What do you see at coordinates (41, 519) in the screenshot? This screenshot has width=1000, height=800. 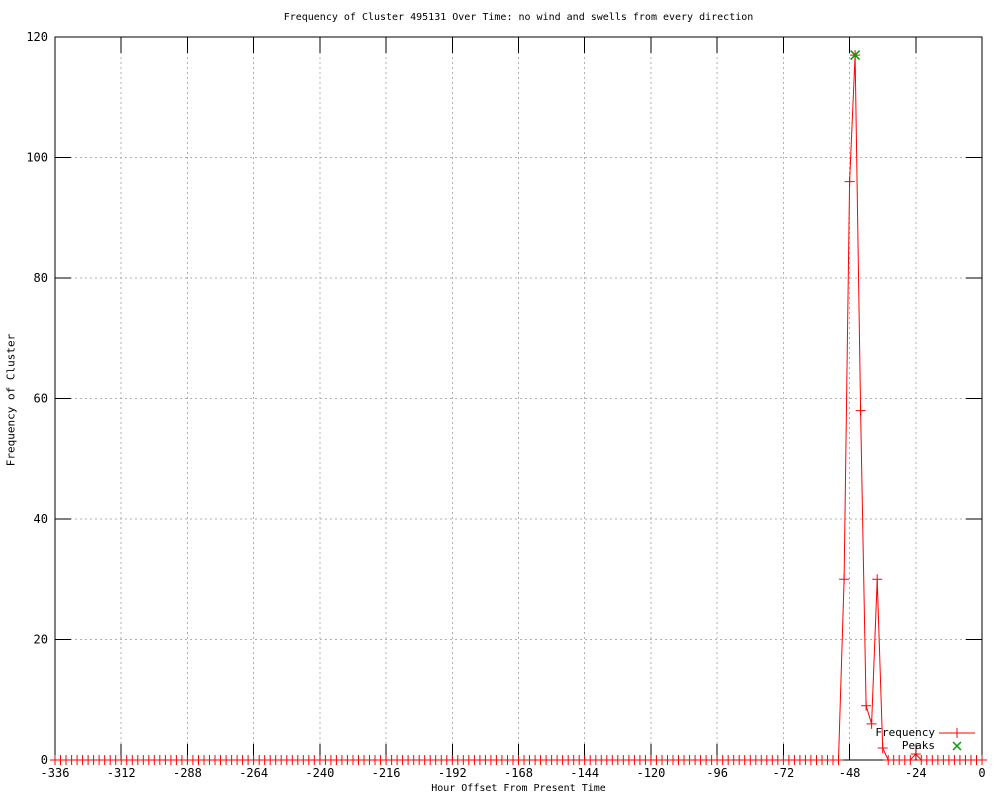 I see `y-tick-label: 40` at bounding box center [41, 519].